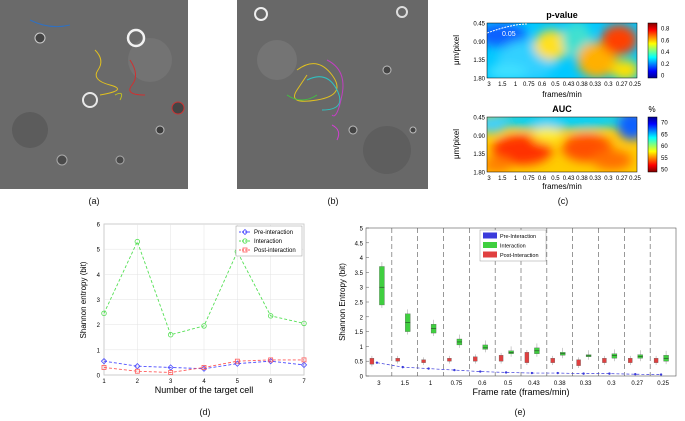  What do you see at coordinates (362, 348) in the screenshot?
I see `y-tick-label: 1` at bounding box center [362, 348].